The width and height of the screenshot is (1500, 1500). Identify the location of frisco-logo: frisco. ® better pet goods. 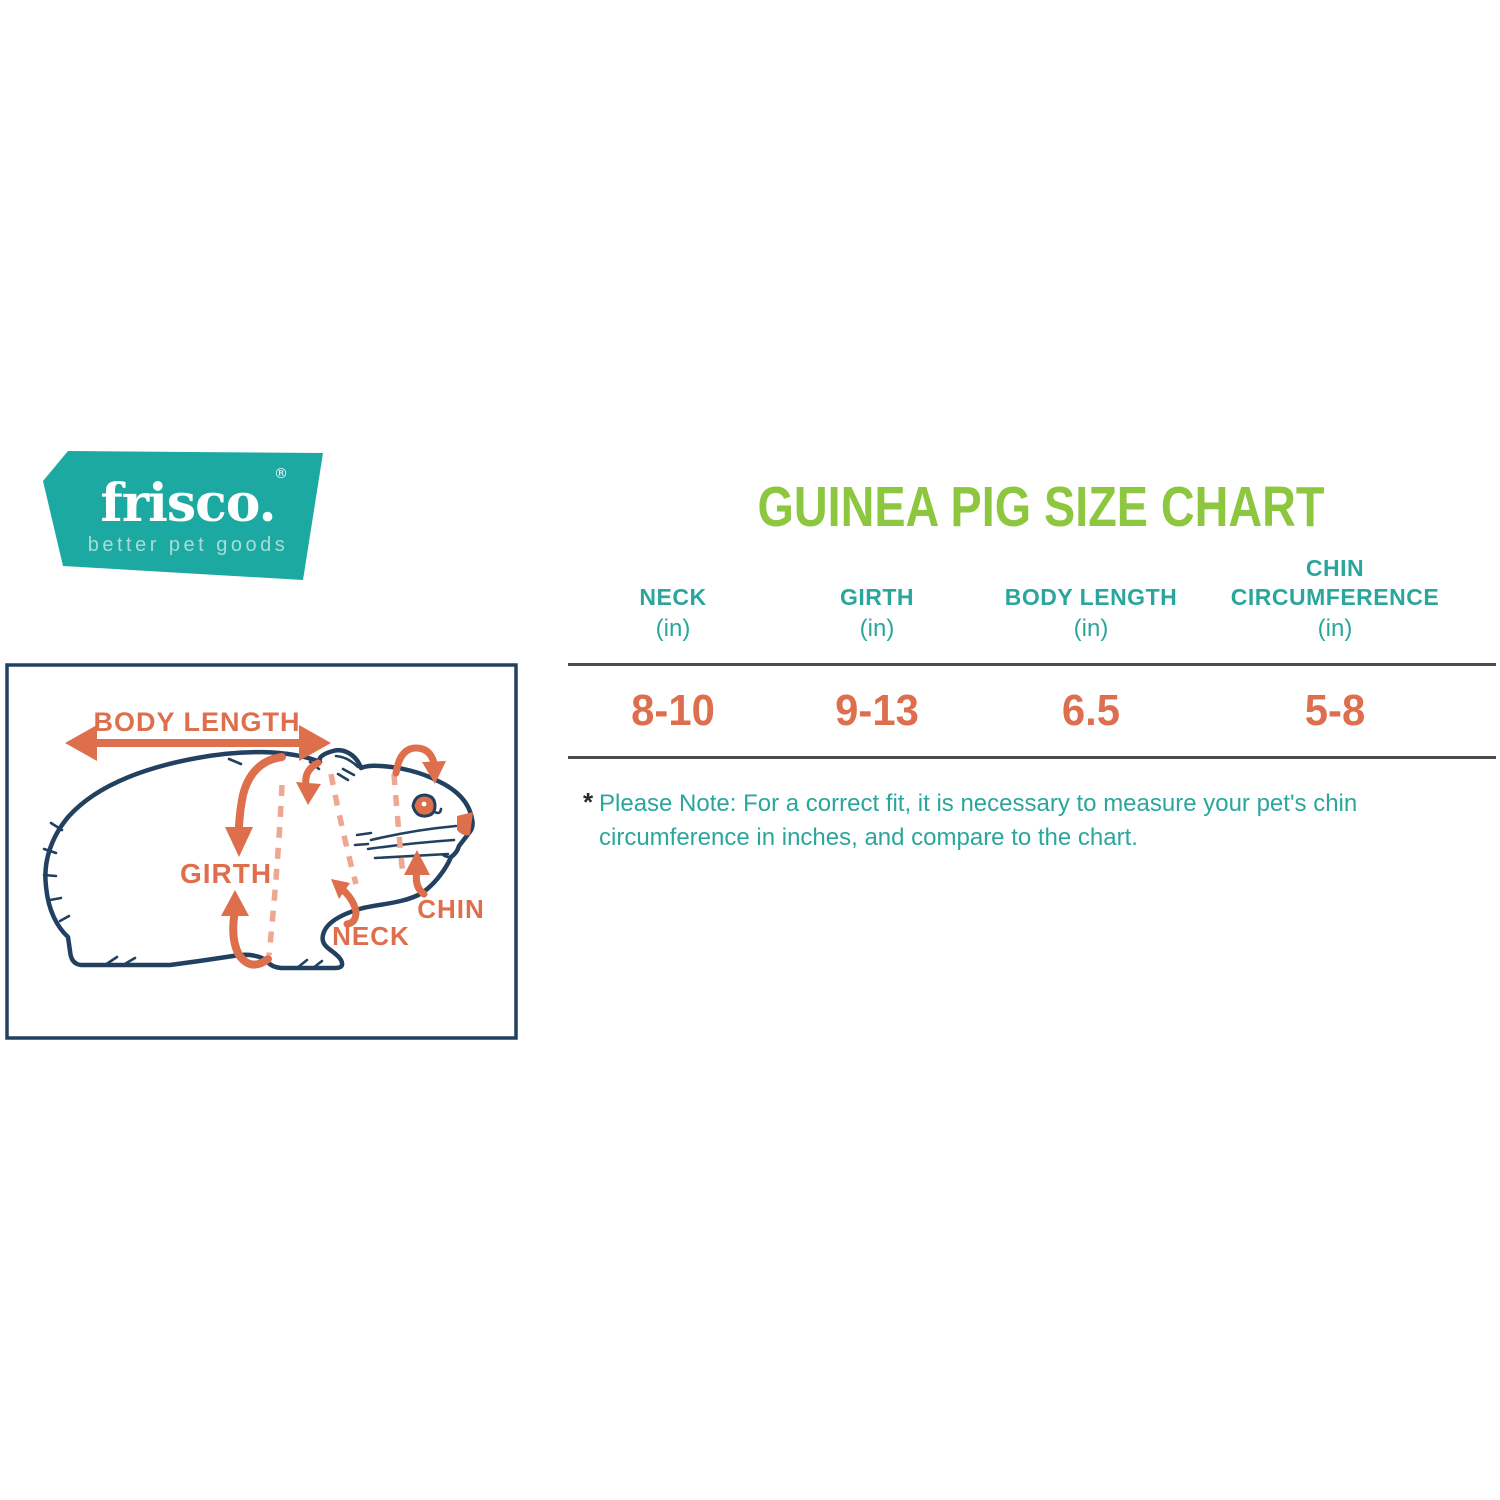
(183, 515).